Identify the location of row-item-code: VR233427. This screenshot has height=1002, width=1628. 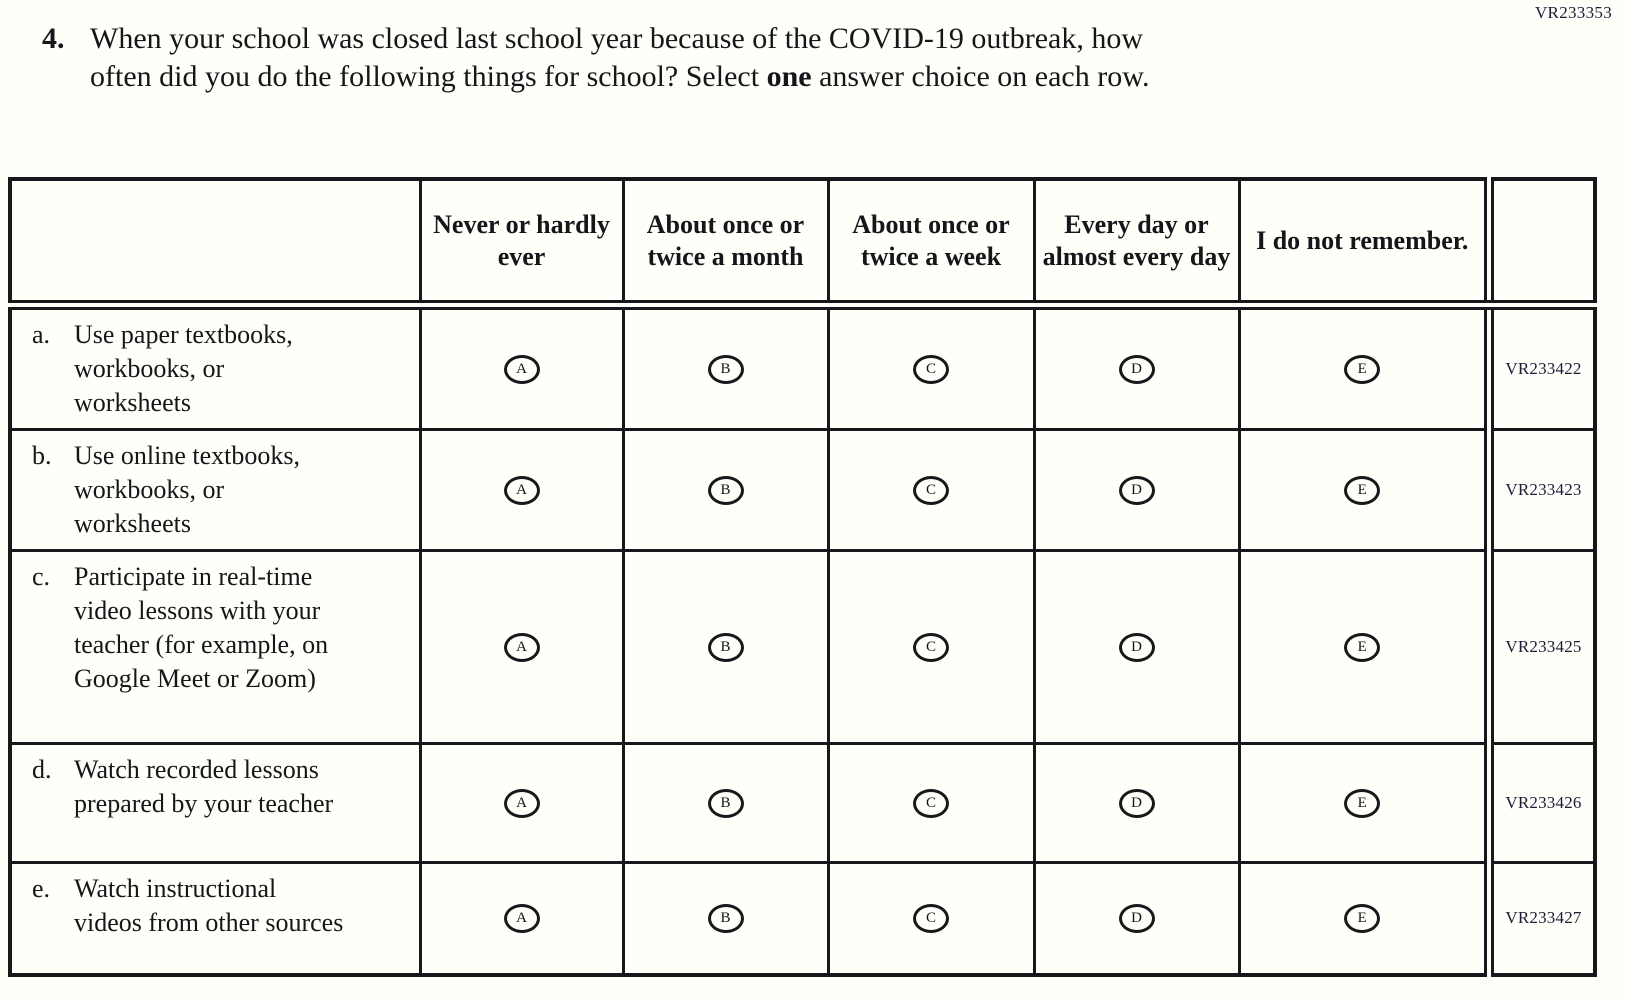
(1540, 918).